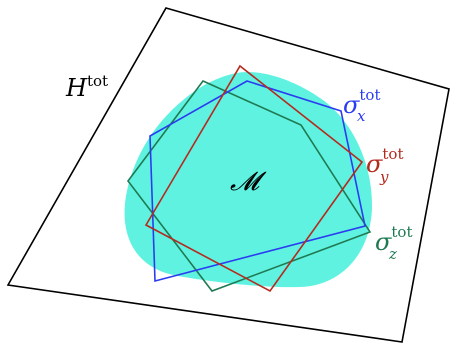 This screenshot has width=452, height=348. Describe the element at coordinates (361, 116) in the screenshot. I see `sigma-x-subscript: x` at that location.